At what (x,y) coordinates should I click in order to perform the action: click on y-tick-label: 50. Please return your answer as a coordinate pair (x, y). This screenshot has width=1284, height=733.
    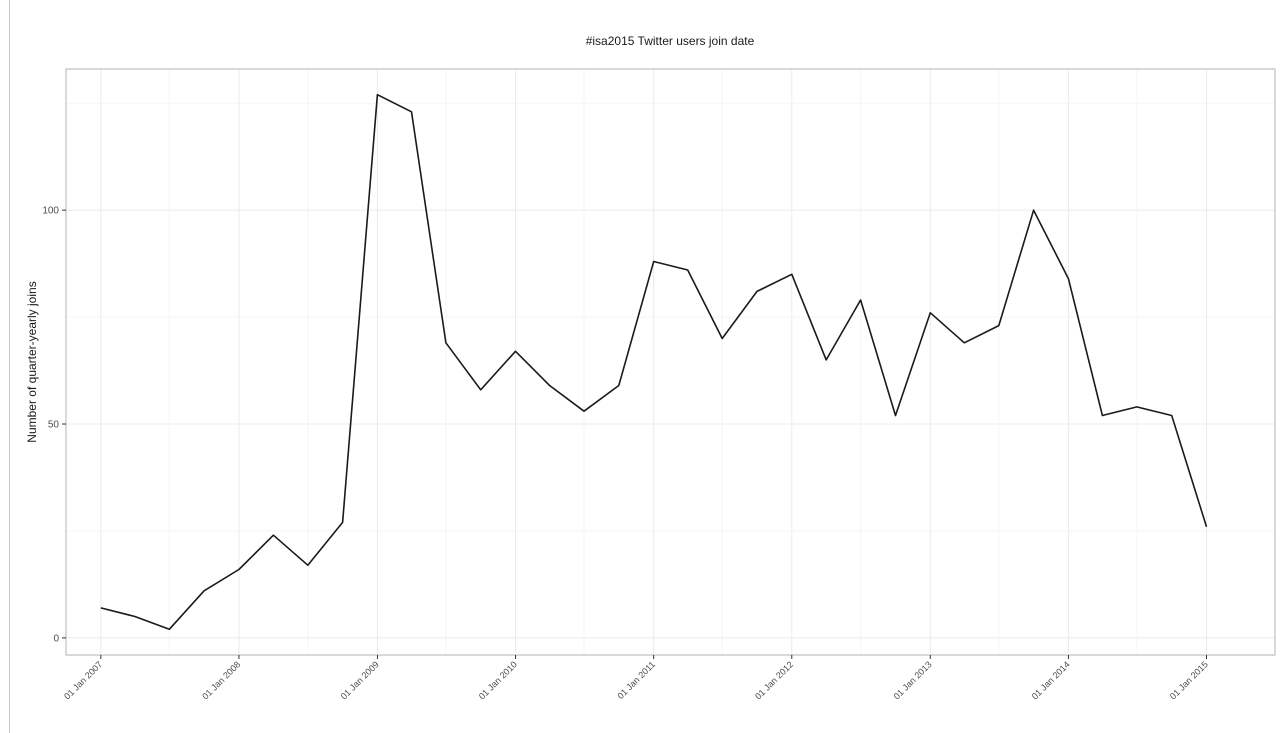
    Looking at the image, I should click on (54, 425).